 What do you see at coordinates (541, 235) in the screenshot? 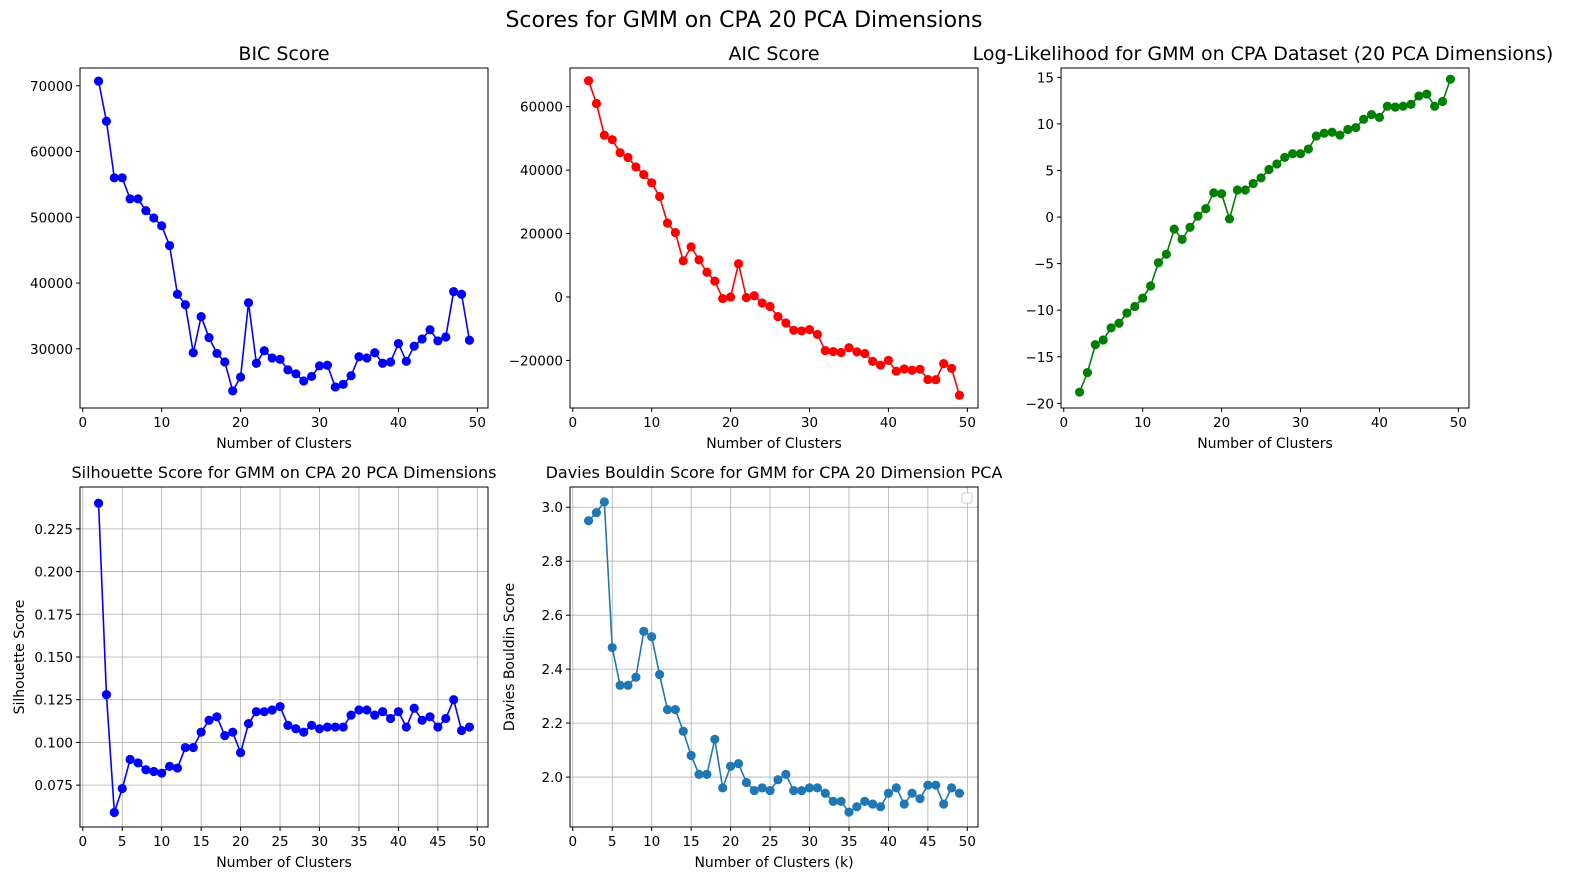
I see `y-tick-label: 20000` at bounding box center [541, 235].